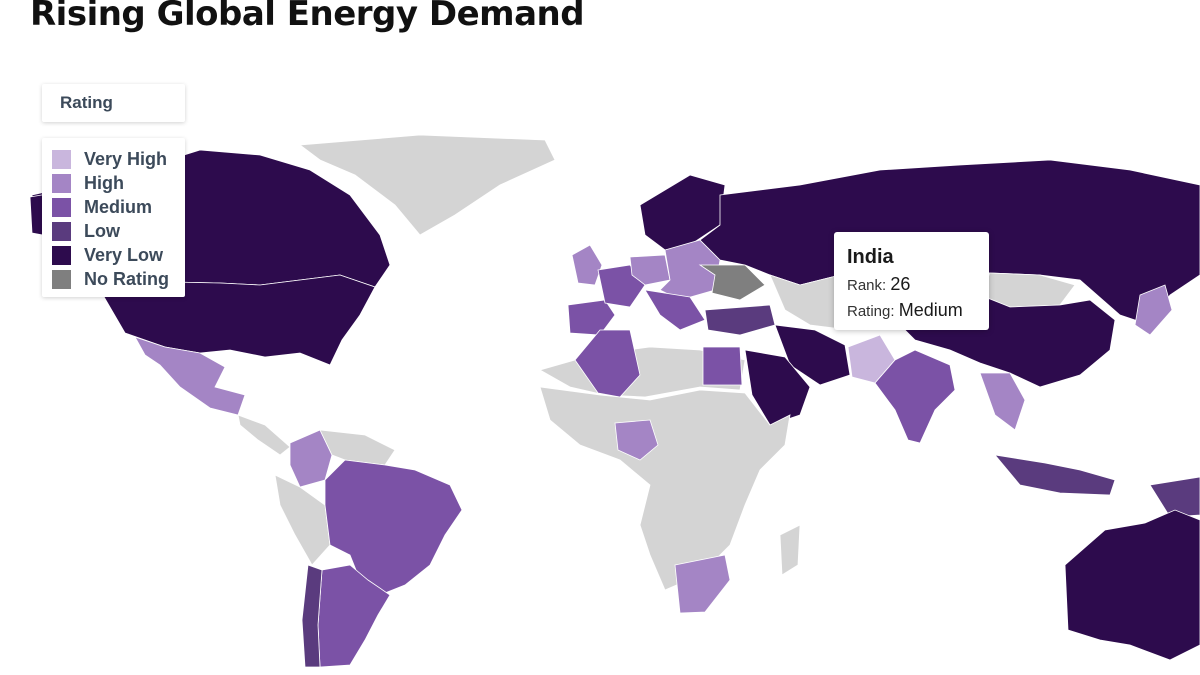 The image size is (1200, 675). I want to click on country-peru, so click(302, 520).